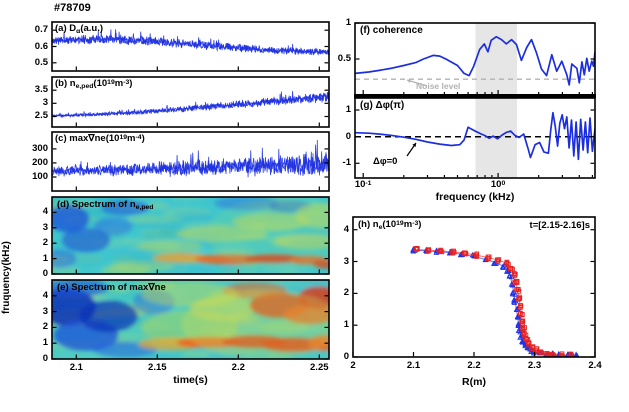  Describe the element at coordinates (94, 84) in the screenshot. I see `panel-b-title: (b) ne,ped(1019m-3)` at that location.